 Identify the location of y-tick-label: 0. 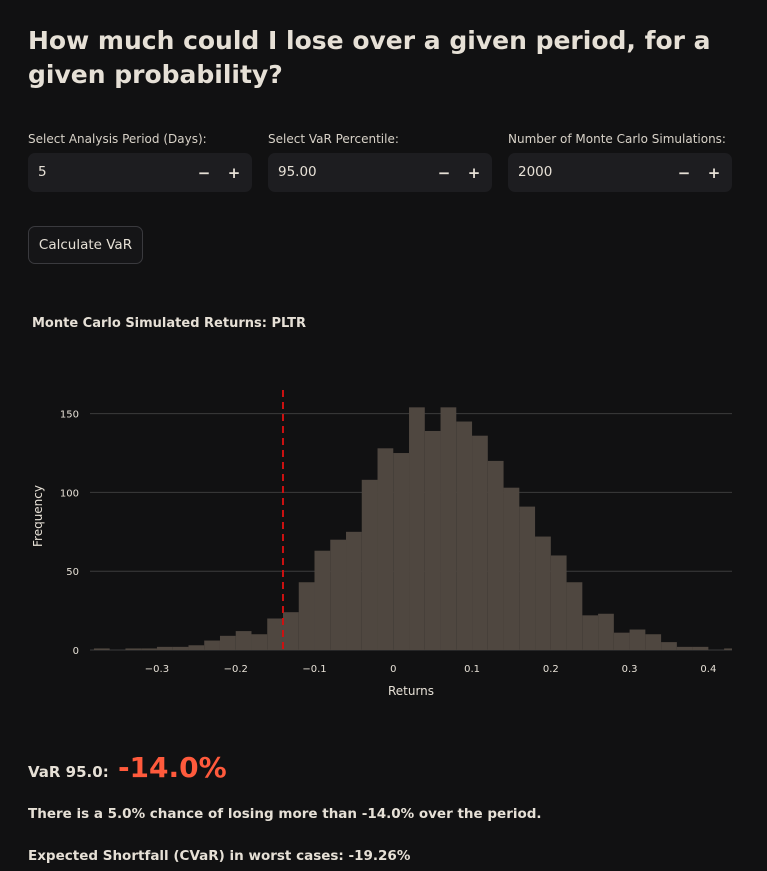
(76, 651).